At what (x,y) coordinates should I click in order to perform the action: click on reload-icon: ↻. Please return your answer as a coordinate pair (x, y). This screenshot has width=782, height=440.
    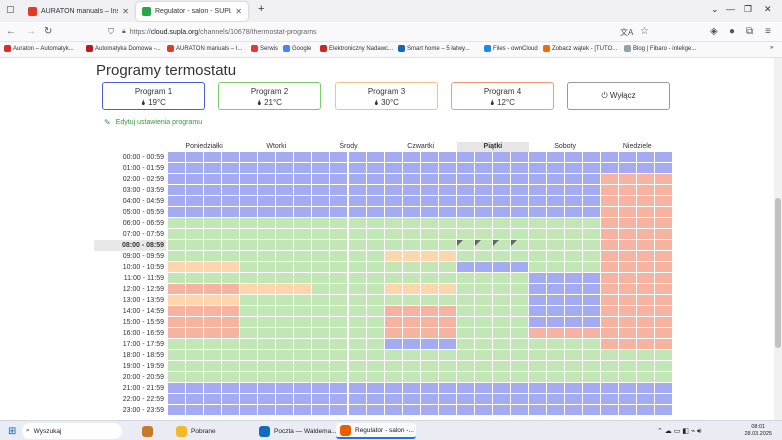
    Looking at the image, I should click on (48, 31).